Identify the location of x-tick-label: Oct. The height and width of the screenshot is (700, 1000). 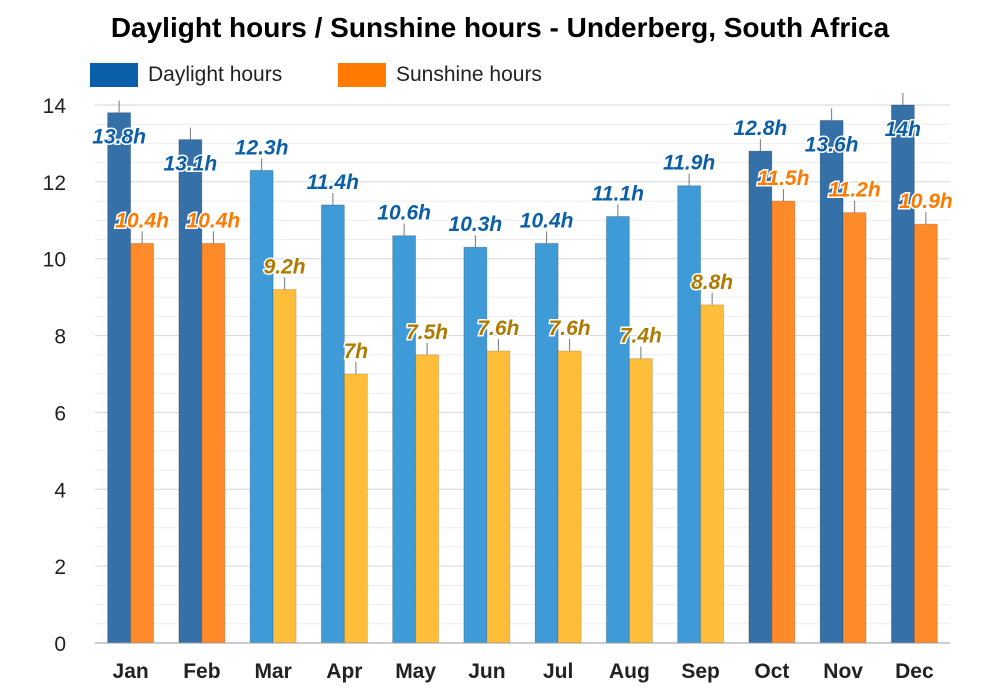
(771, 671).